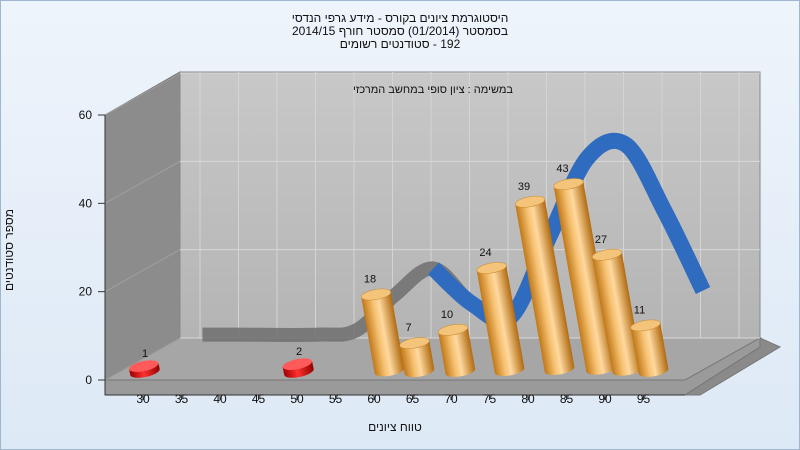  I want to click on x-tick-label: 30, so click(143, 399).